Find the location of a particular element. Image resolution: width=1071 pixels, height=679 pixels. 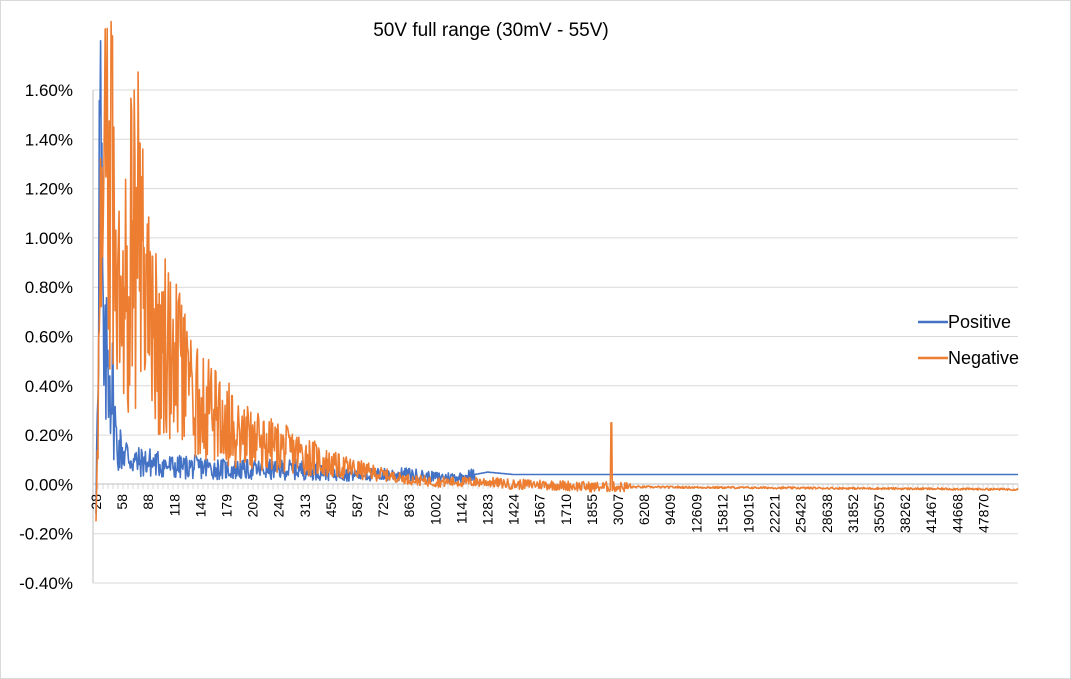

x-tick-label: 450 is located at coordinates (331, 506).